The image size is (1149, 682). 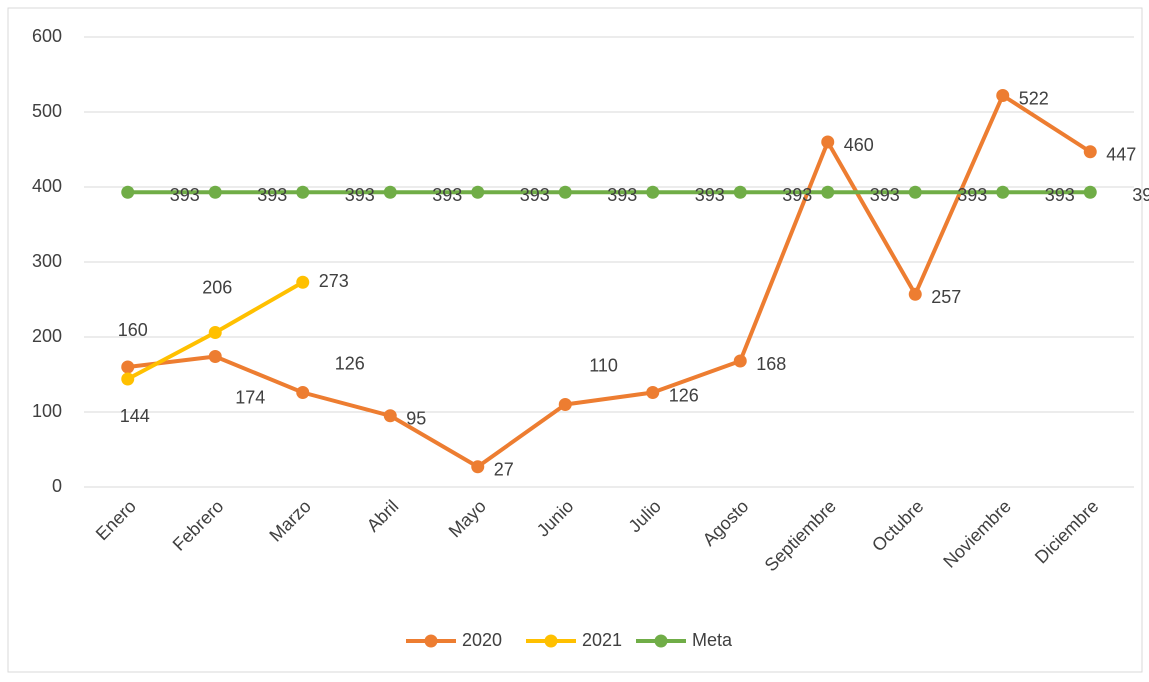 I want to click on legend-label: 2020, so click(x=482, y=640).